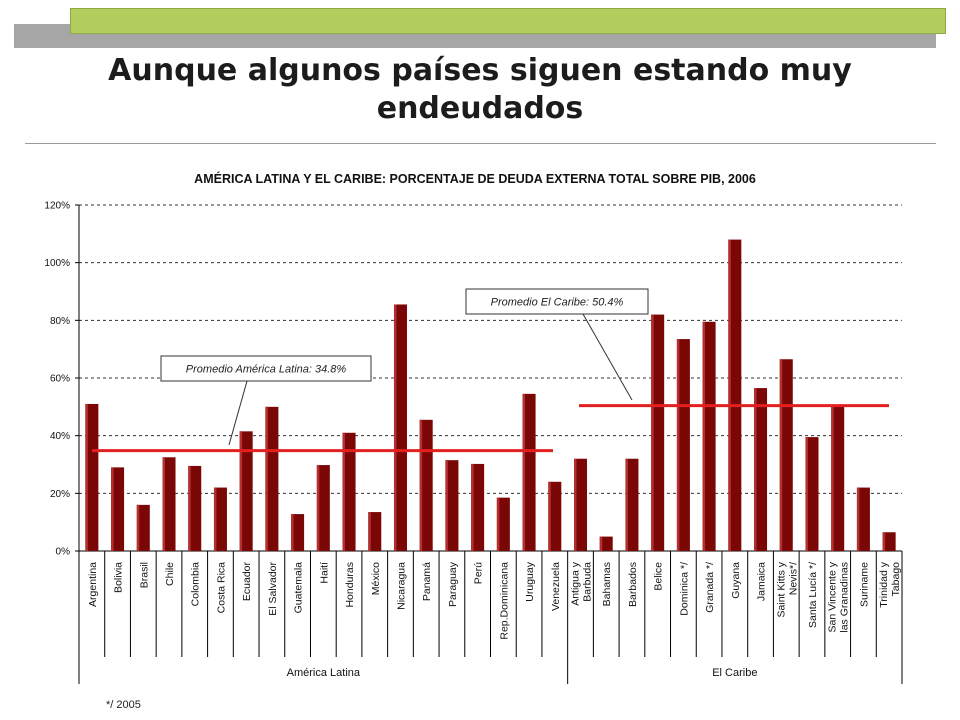 The height and width of the screenshot is (720, 960). I want to click on category-label: Saint Kitts y Nevis*/, so click(787, 589).